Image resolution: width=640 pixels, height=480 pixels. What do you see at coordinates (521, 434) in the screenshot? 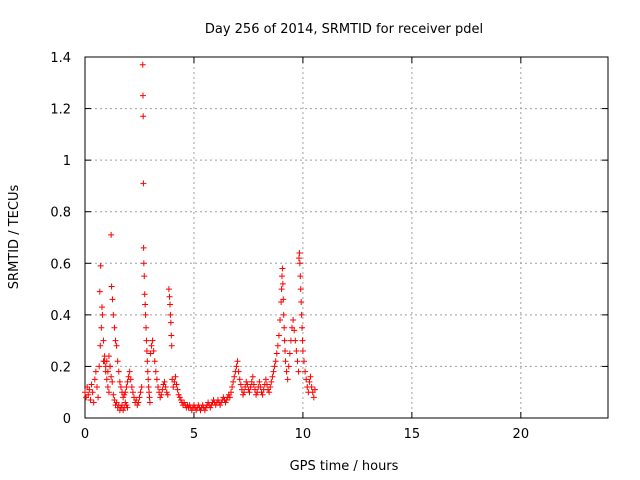
I see `x-tick-label: 20` at bounding box center [521, 434].